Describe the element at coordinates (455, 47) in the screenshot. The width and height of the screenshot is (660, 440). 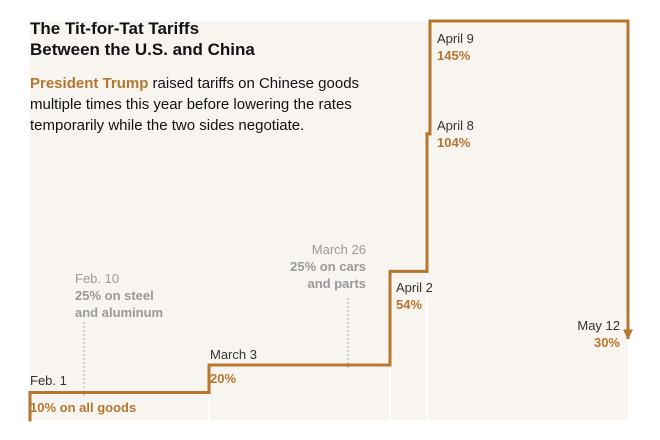
I see `annotation-april9: April 9 145%` at that location.